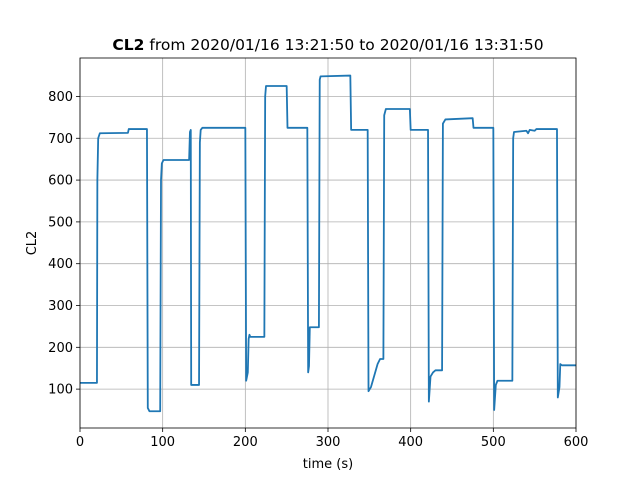 The width and height of the screenshot is (640, 480). Describe the element at coordinates (80, 442) in the screenshot. I see `x-tick-label: 0` at that location.